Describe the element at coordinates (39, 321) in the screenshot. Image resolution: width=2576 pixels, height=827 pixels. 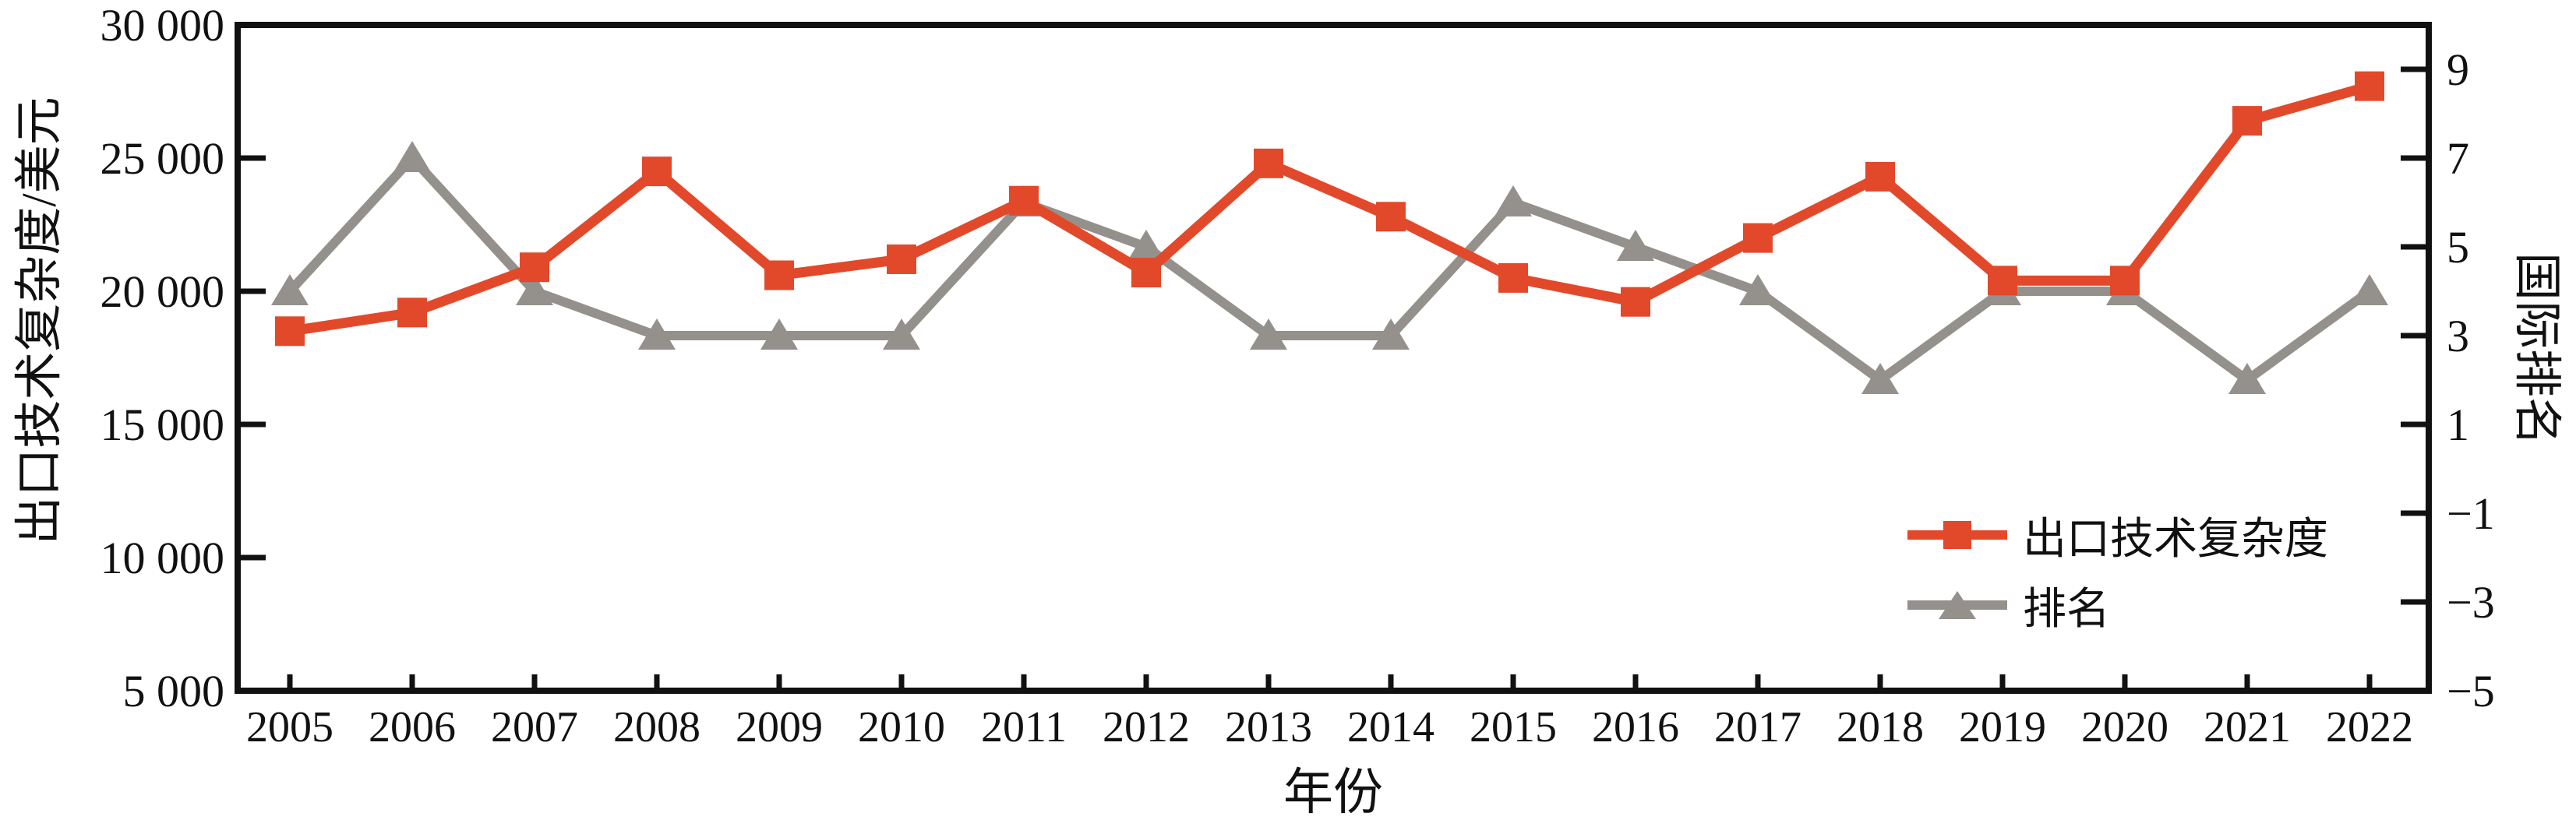
I see `y-axis-left-title: 出口技术复杂度/美元` at that location.